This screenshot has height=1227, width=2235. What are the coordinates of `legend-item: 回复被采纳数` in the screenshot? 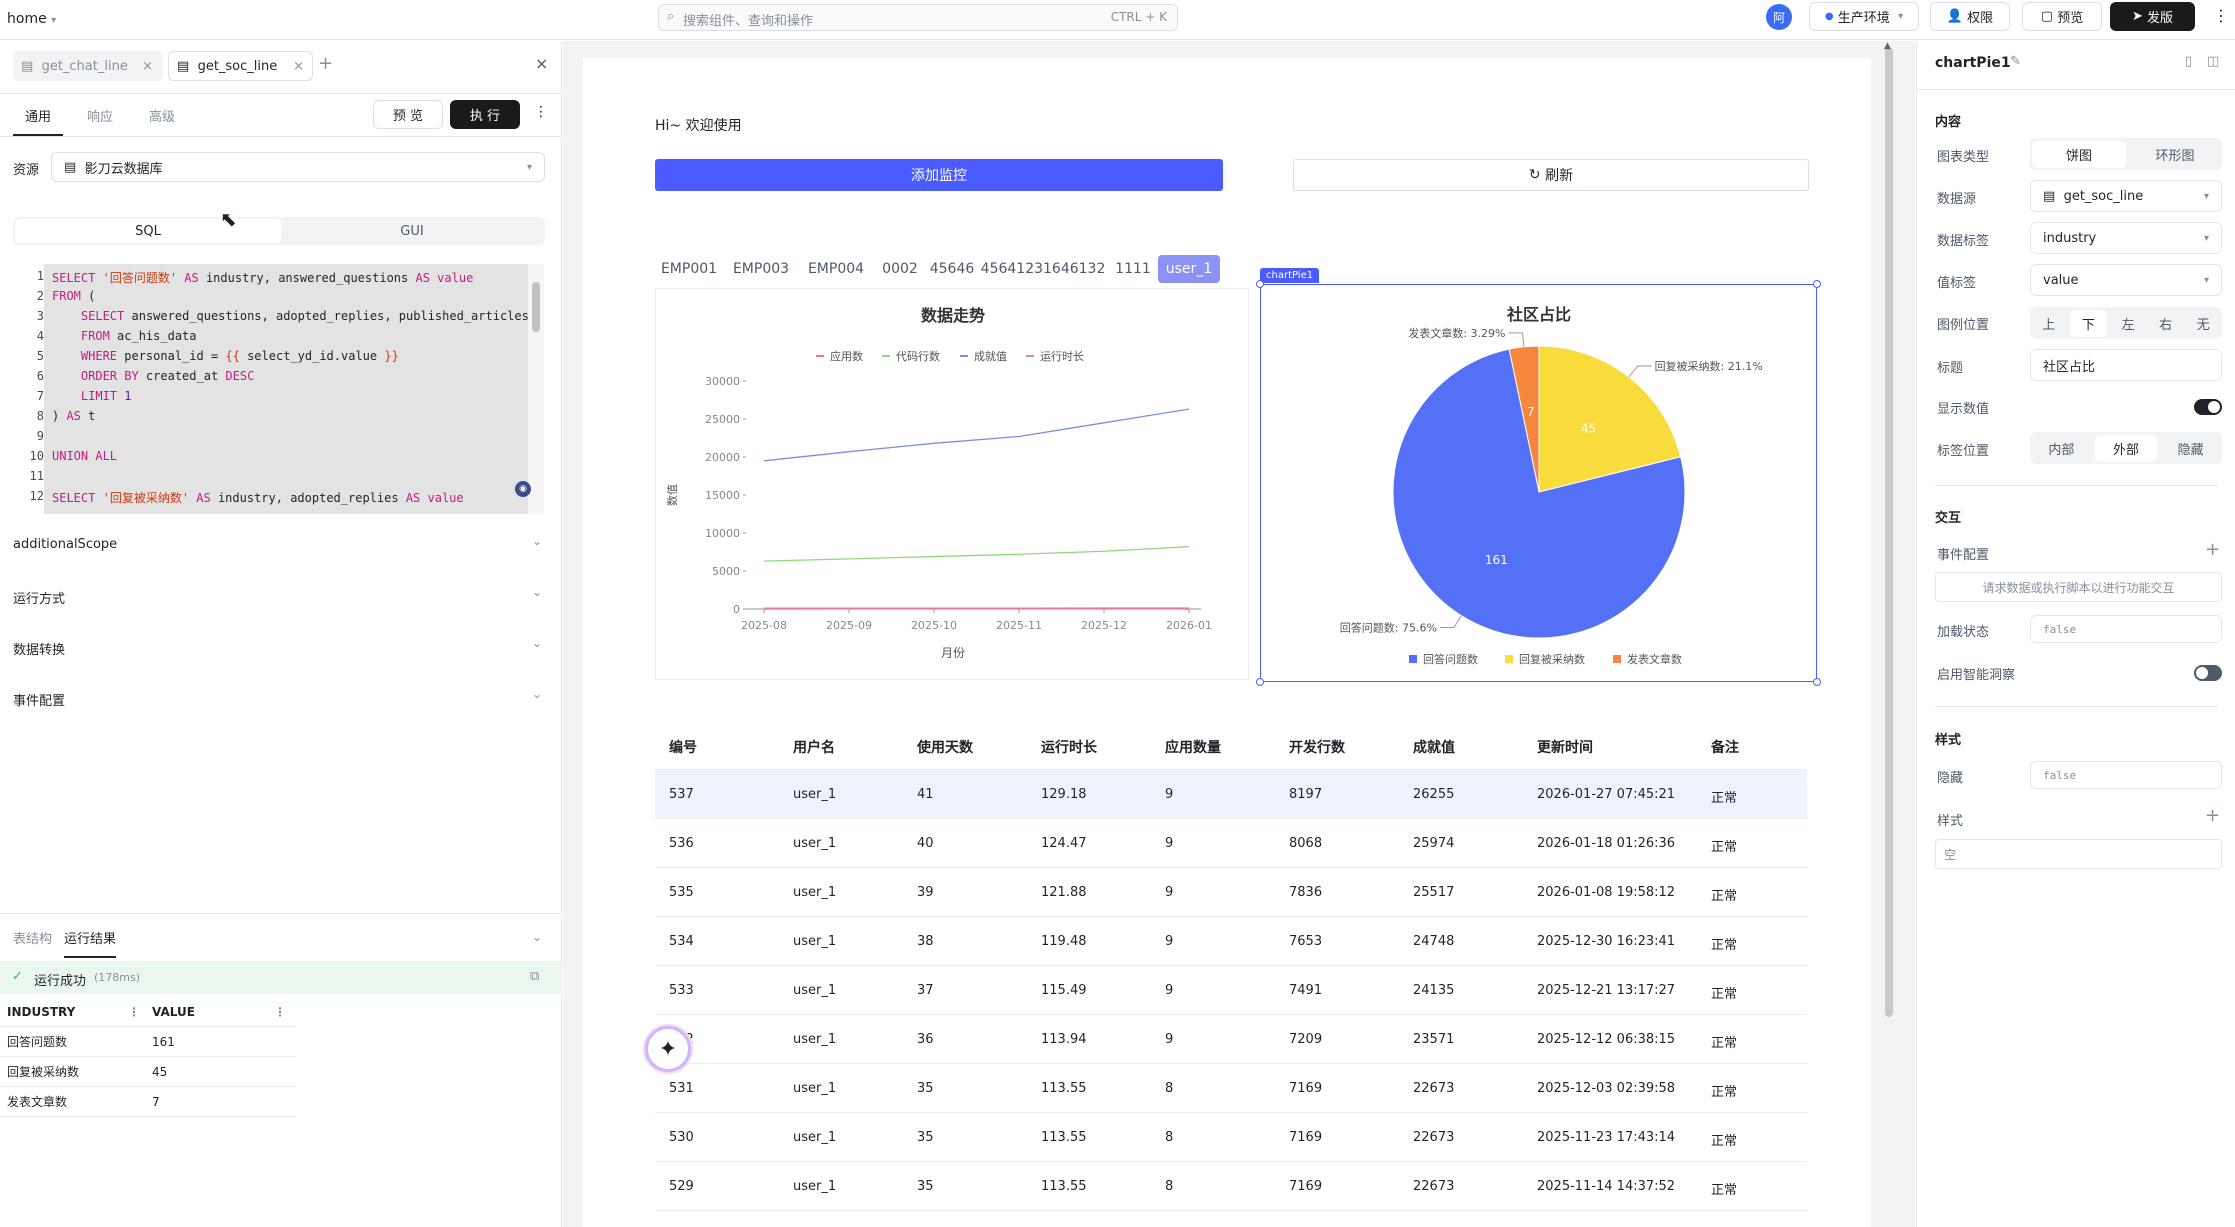 It's located at (1545, 659).